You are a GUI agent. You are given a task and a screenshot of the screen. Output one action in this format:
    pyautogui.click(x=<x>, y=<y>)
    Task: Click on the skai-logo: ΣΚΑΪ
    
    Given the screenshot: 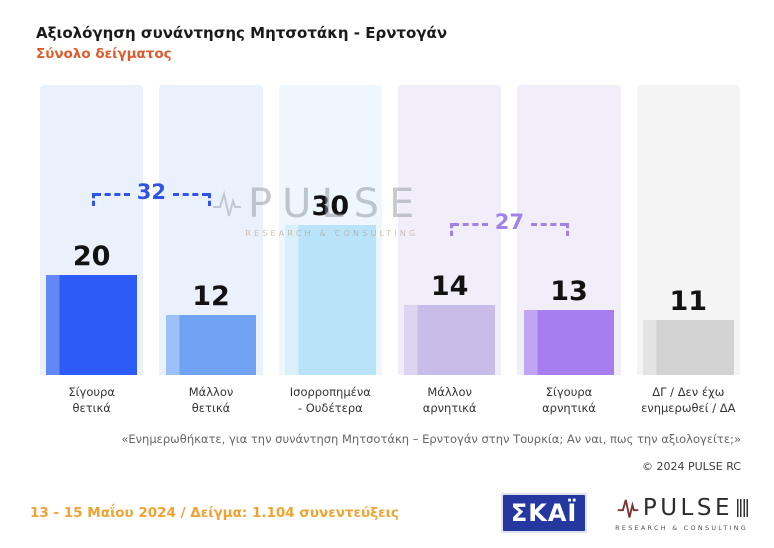 What is the action you would take?
    pyautogui.click(x=544, y=513)
    